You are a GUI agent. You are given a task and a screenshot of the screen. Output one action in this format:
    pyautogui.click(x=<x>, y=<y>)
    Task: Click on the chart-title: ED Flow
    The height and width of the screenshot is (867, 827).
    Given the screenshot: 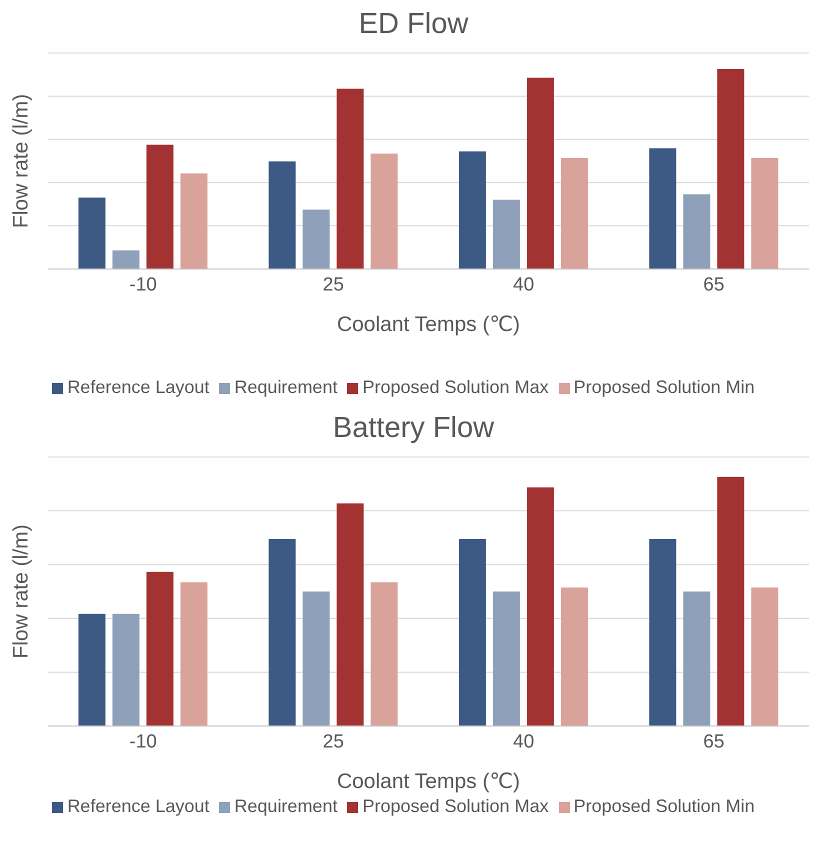 What is the action you would take?
    pyautogui.click(x=414, y=25)
    